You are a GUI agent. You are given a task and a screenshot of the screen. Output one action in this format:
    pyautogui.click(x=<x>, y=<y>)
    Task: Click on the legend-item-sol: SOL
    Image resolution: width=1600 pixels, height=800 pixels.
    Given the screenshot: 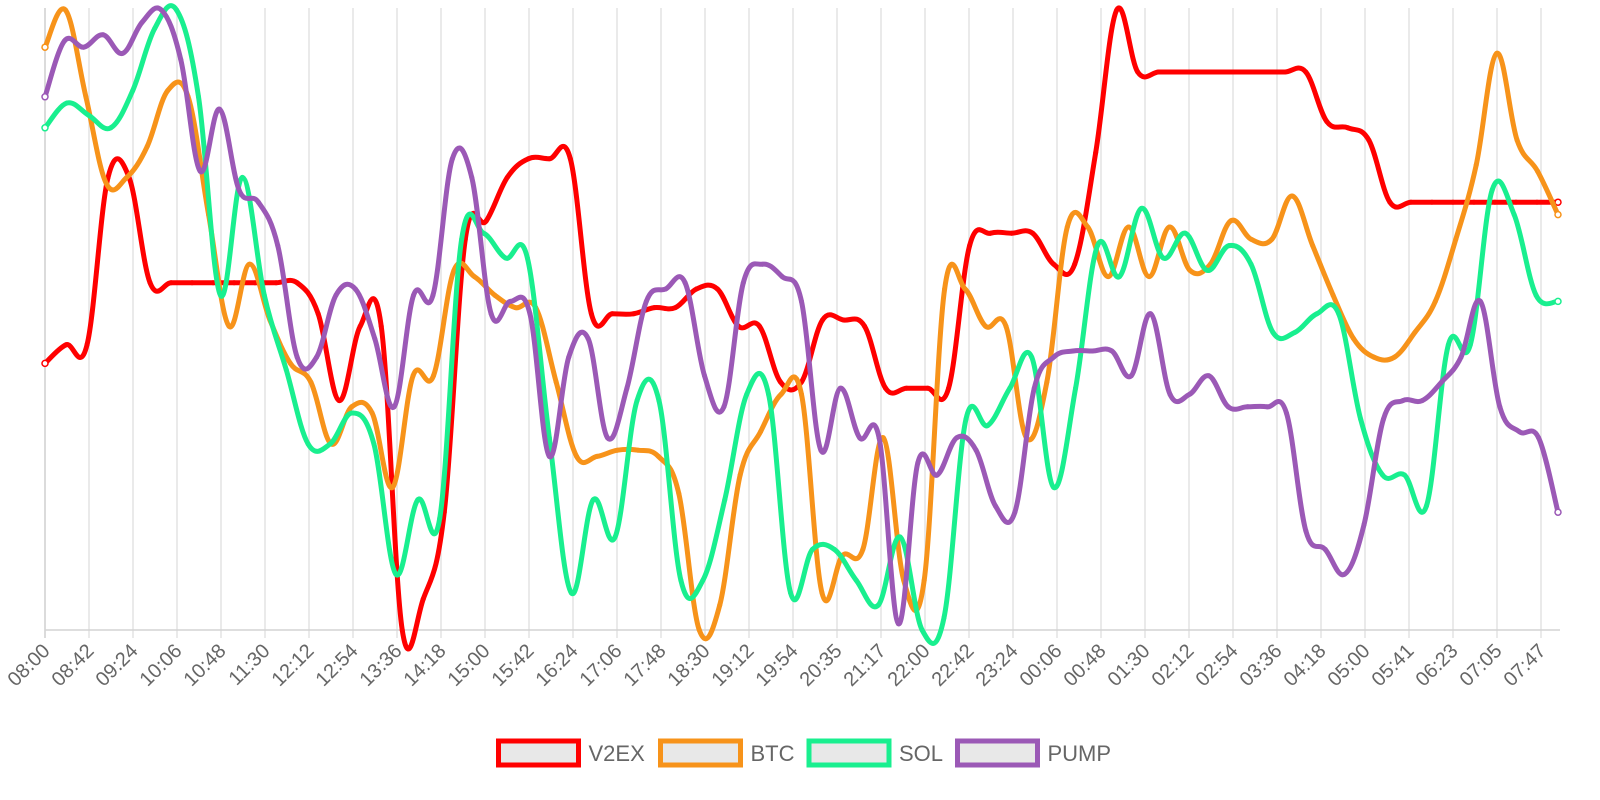 What is the action you would take?
    pyautogui.click(x=874, y=753)
    